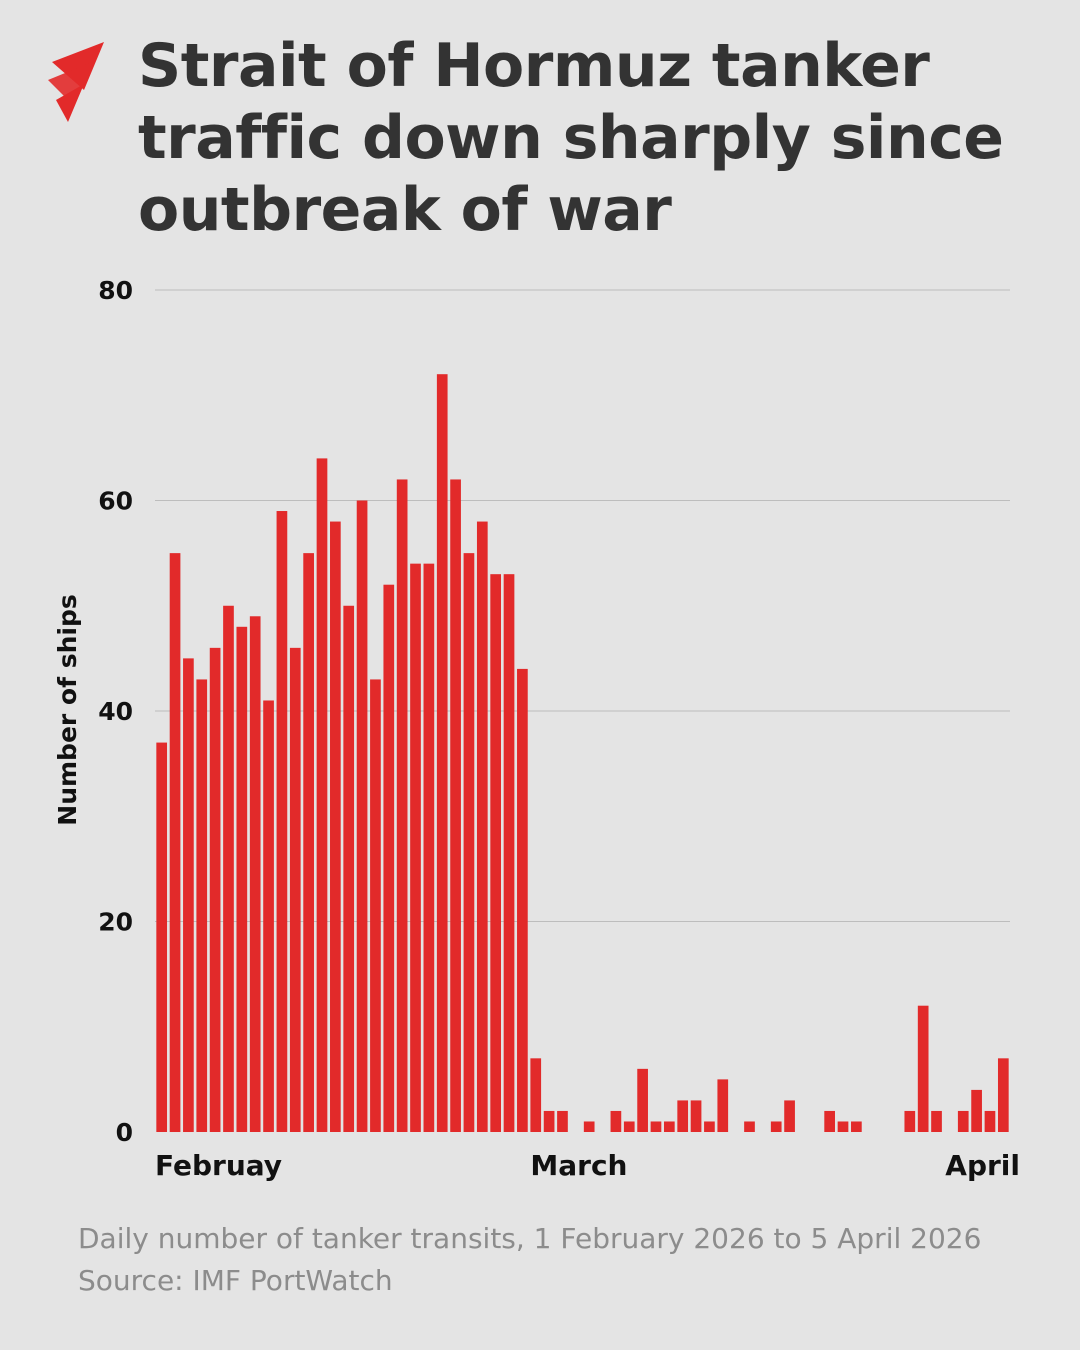  Describe the element at coordinates (115, 290) in the screenshot. I see `y-tick-label: 80` at that location.